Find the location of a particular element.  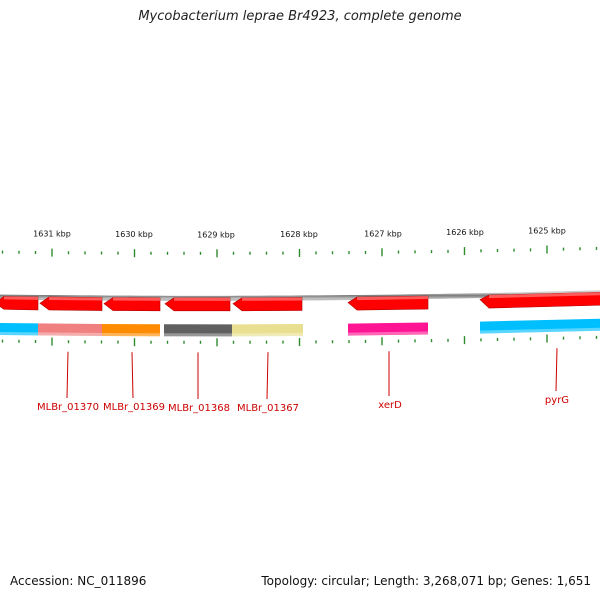

scale-tick-label: 1625 kbp is located at coordinates (547, 231).